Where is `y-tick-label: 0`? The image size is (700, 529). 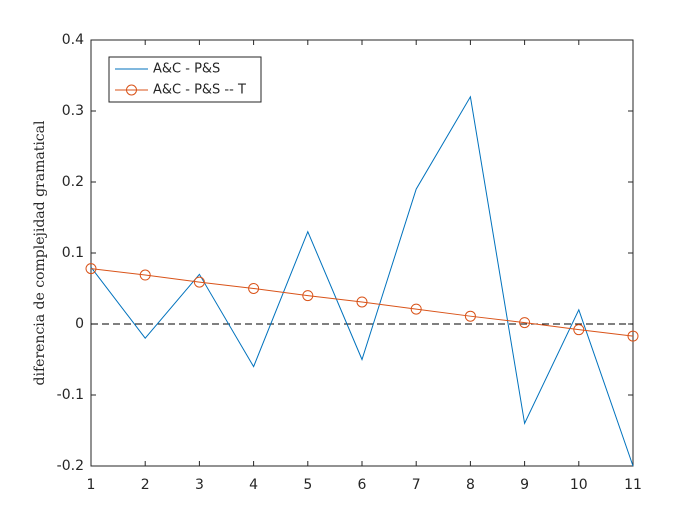
y-tick-label: 0 is located at coordinates (79, 324).